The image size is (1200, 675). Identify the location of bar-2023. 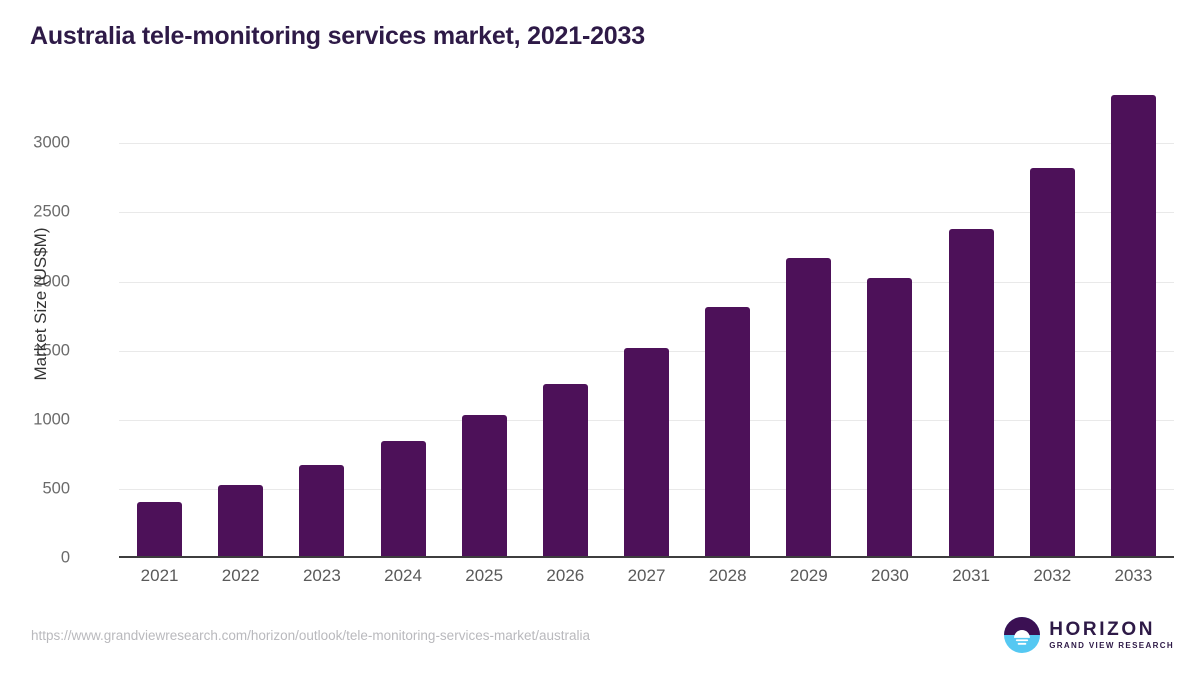
(322, 510).